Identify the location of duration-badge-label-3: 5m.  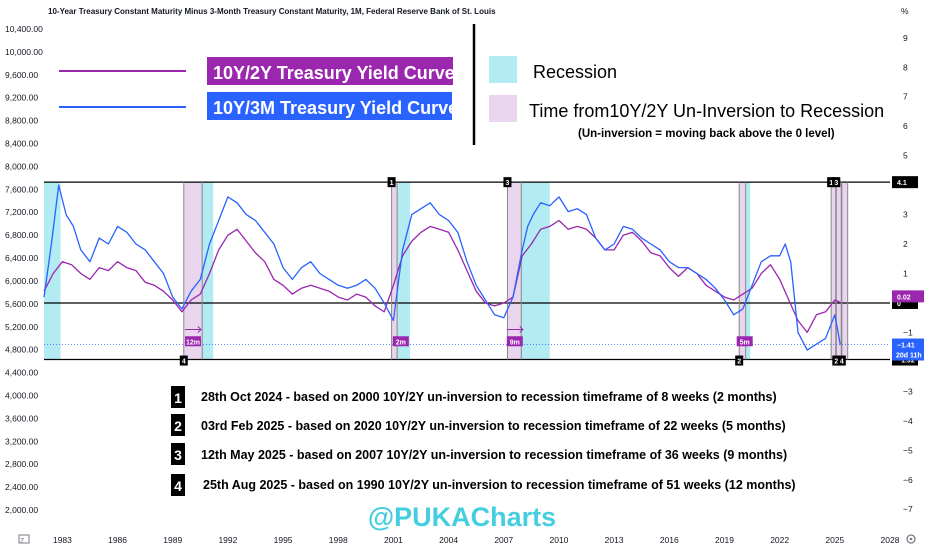
(745, 342).